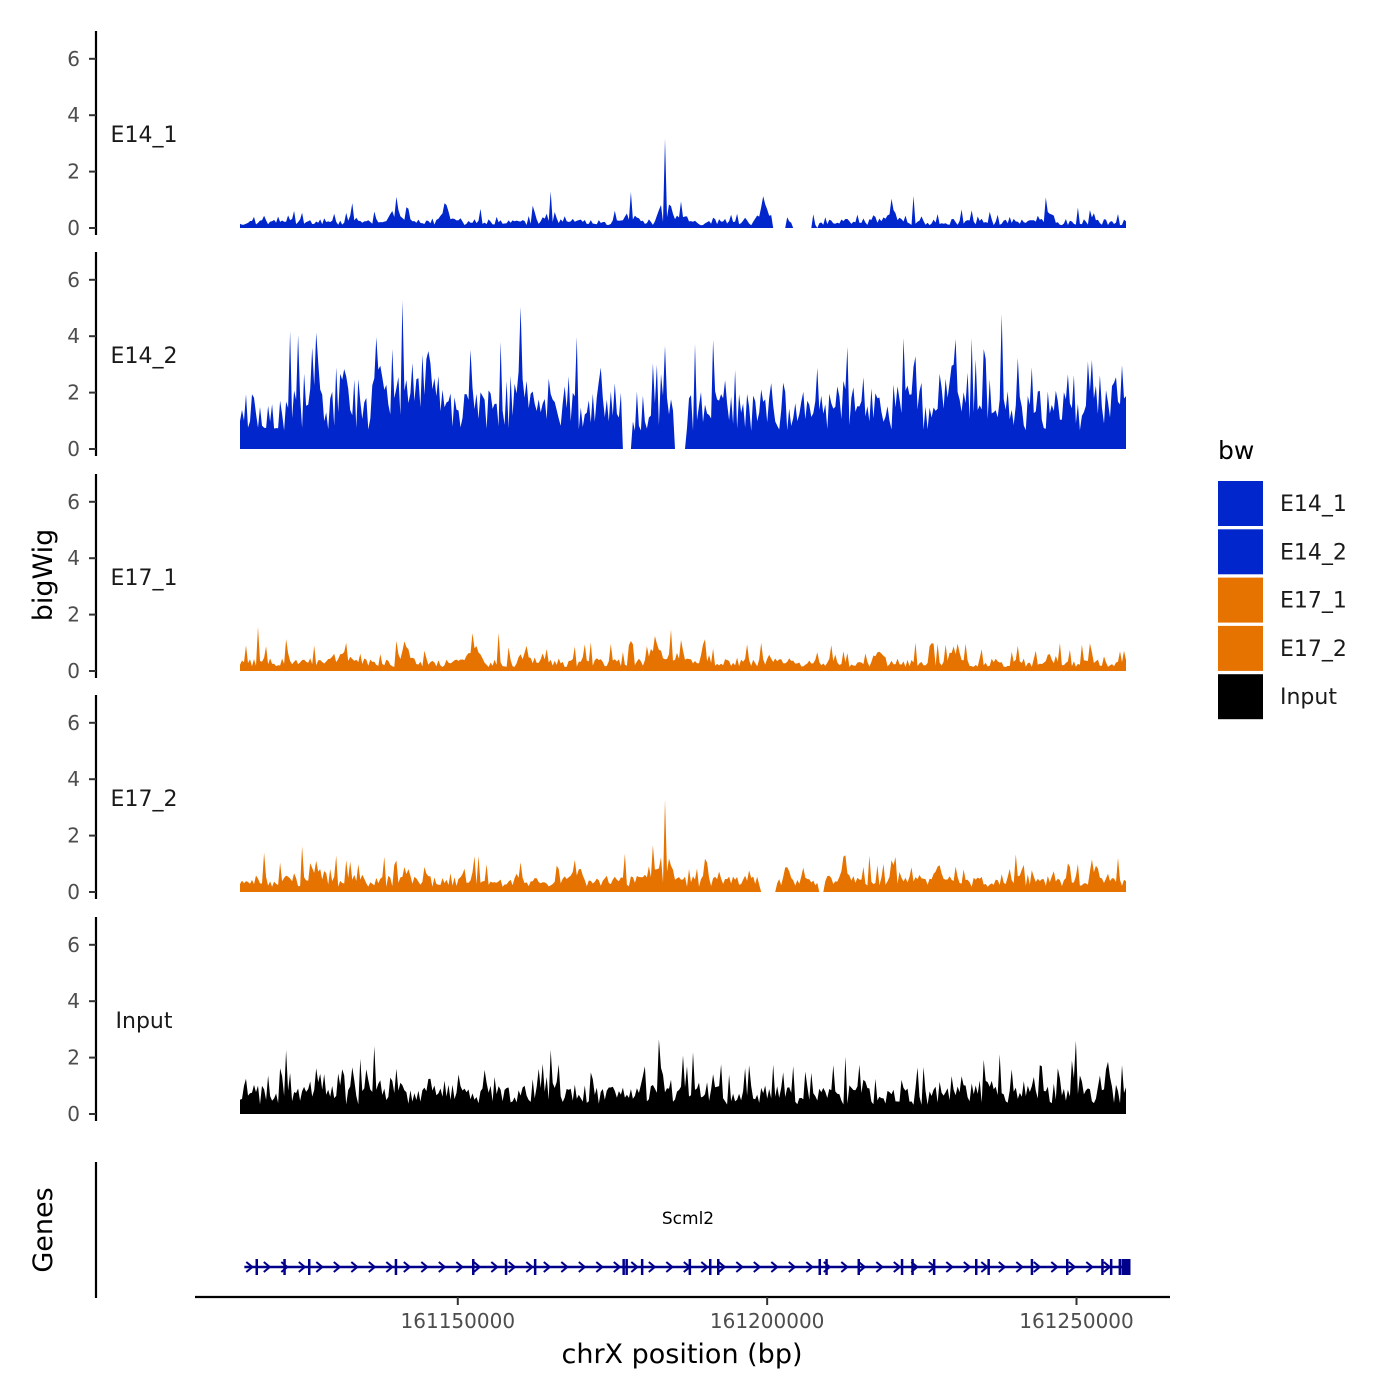 This screenshot has height=1400, width=1400. Describe the element at coordinates (1313, 504) in the screenshot. I see `legend-label: E14_1` at that location.